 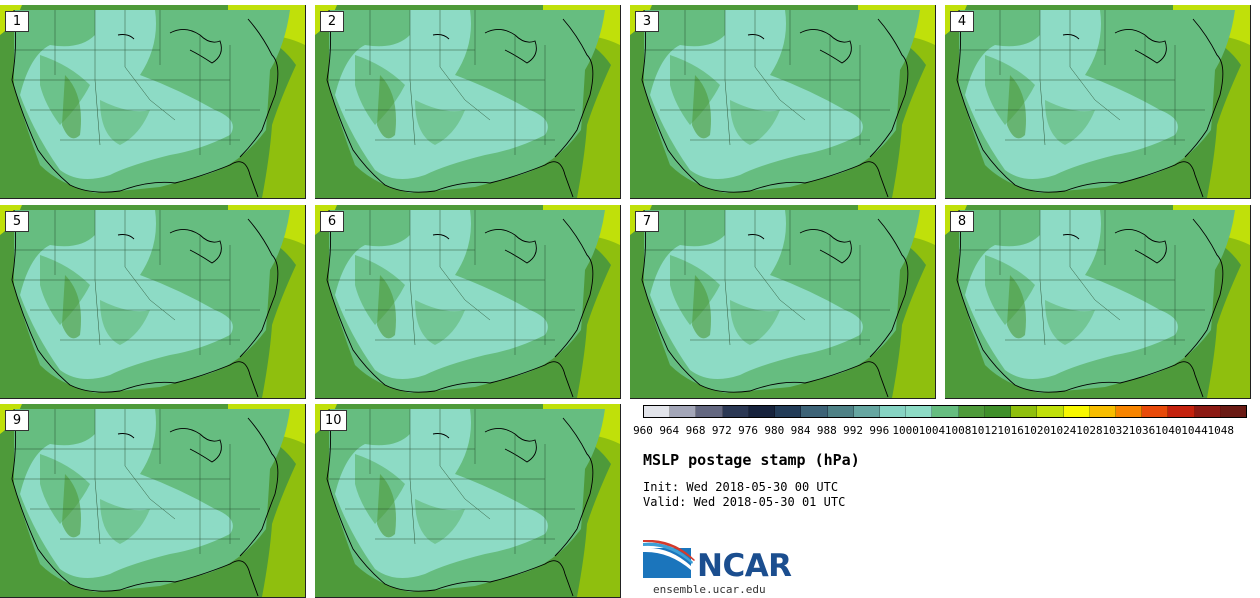 I want to click on ncar-logo-icon, so click(x=669, y=559).